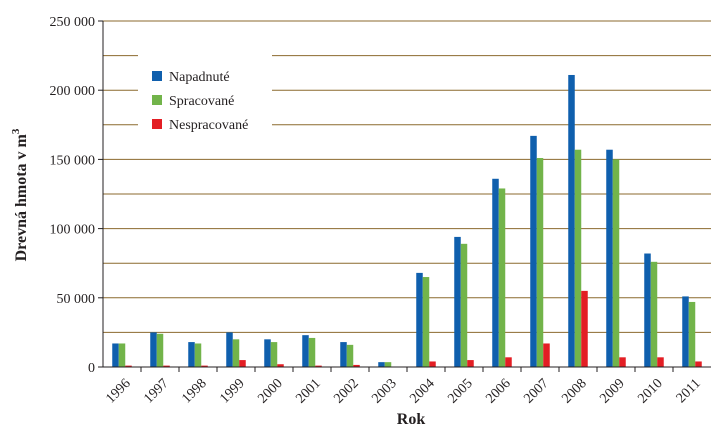 The image size is (711, 432). Describe the element at coordinates (574, 391) in the screenshot. I see `x-tick-label: 2008` at that location.